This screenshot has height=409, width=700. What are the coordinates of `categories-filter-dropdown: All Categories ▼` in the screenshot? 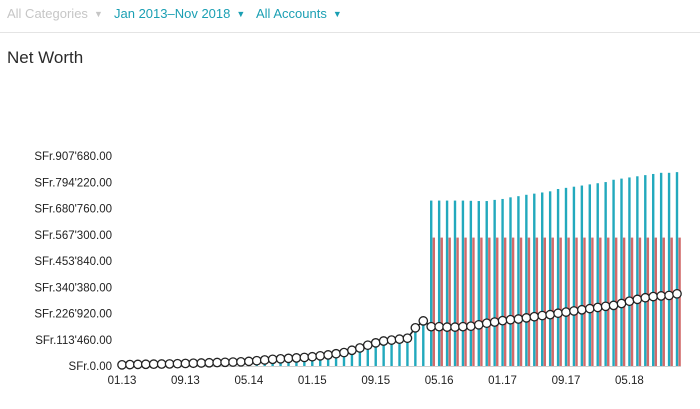 It's located at (55, 13).